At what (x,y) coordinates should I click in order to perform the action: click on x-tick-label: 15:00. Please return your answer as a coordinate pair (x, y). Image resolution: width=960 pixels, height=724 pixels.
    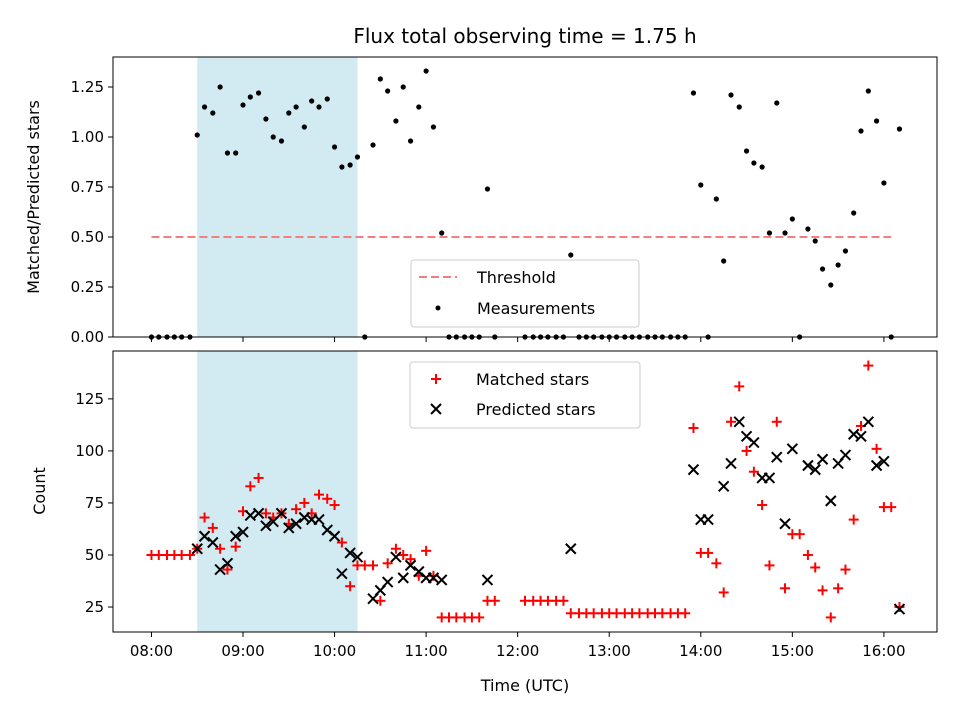
    Looking at the image, I should click on (792, 651).